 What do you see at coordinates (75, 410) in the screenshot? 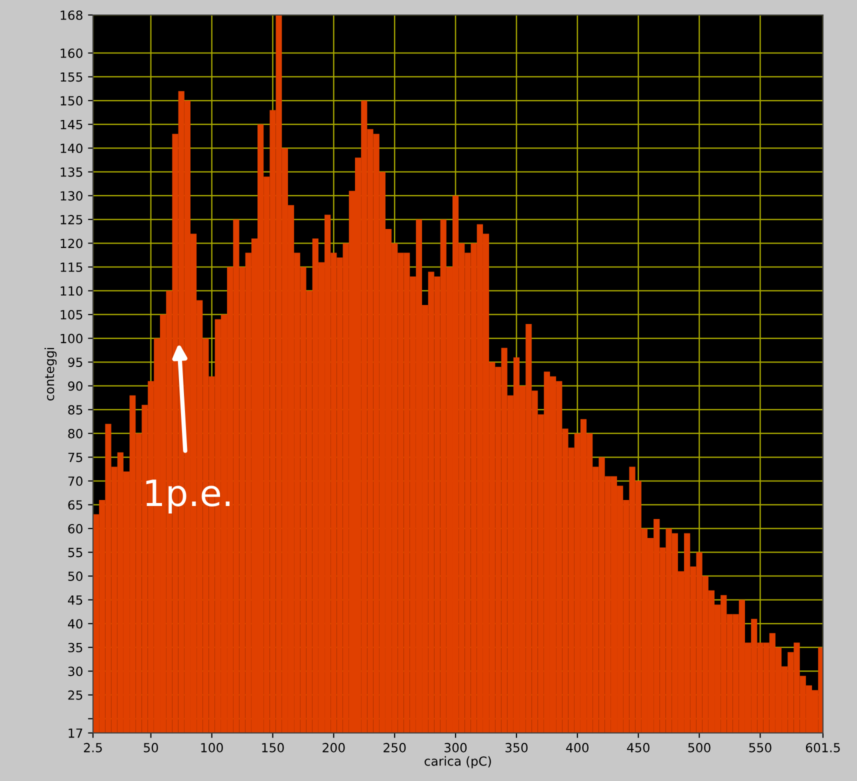
I see `y-tick-label: 85` at bounding box center [75, 410].